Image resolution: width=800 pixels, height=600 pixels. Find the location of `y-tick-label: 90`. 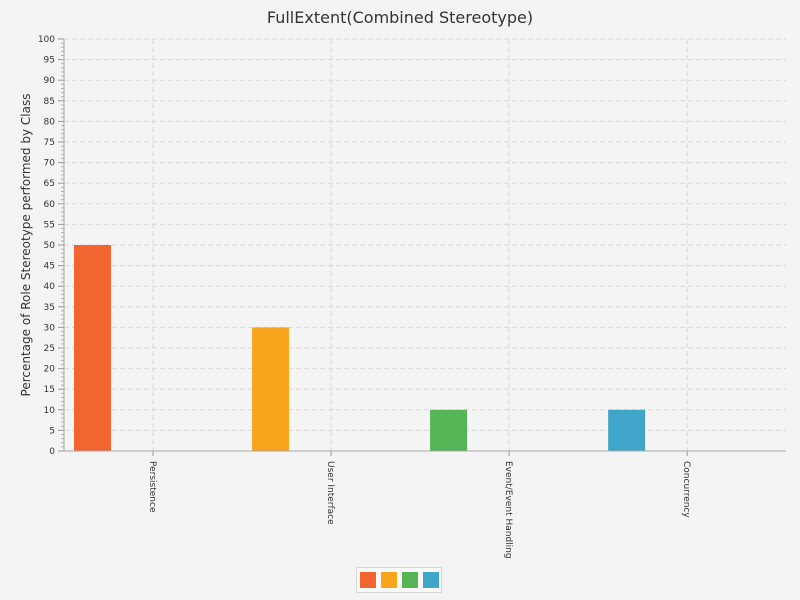

y-tick-label: 90 is located at coordinates (50, 81).